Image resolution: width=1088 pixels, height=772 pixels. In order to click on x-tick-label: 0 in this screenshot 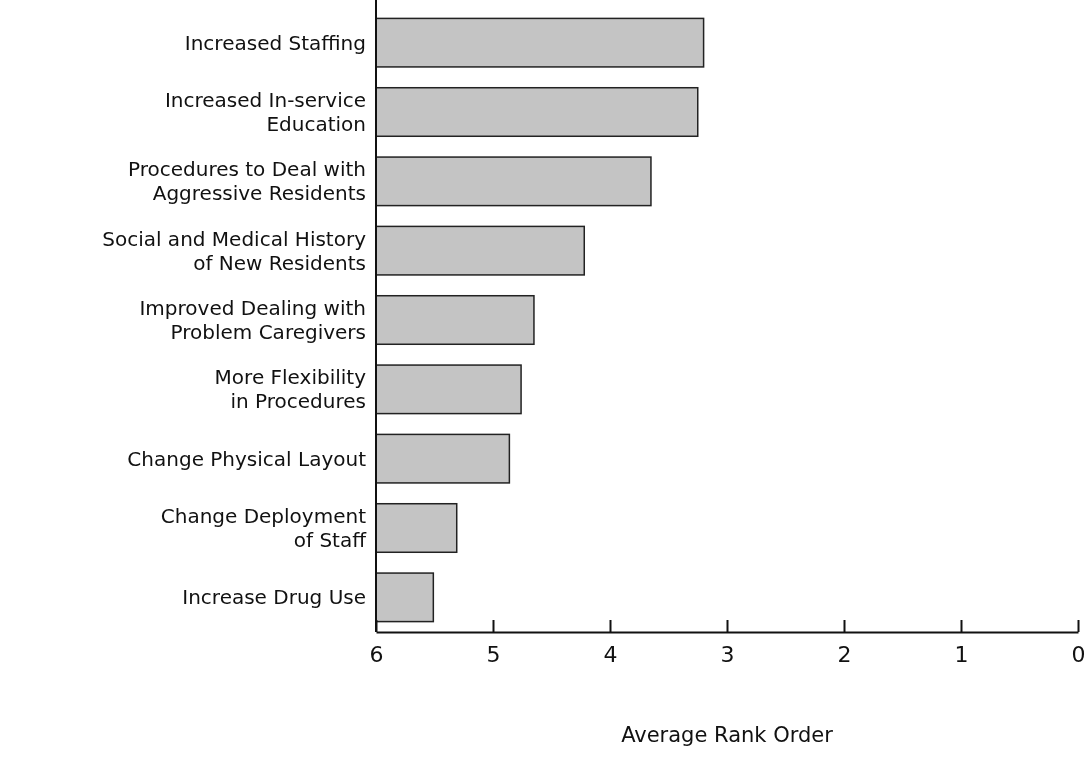, I will do `click(1078, 654)`.